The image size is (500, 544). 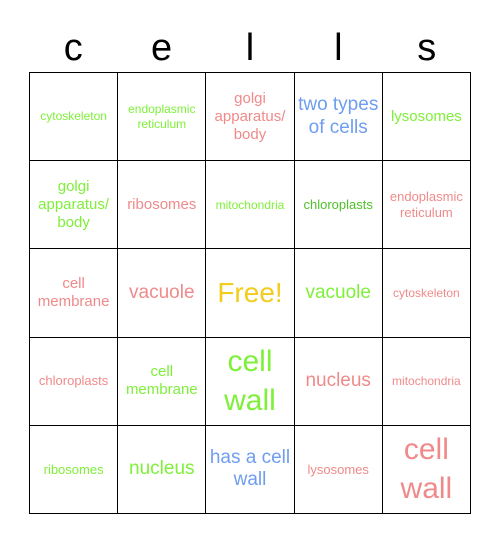 I want to click on bingo-square: two types of cells, so click(x=338, y=117).